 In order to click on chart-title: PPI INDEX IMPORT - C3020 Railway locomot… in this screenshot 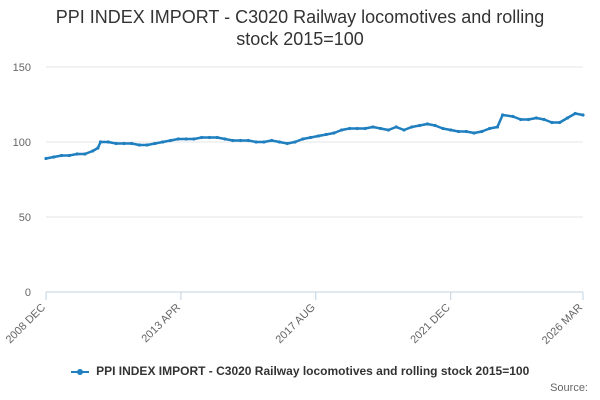, I will do `click(300, 28)`.